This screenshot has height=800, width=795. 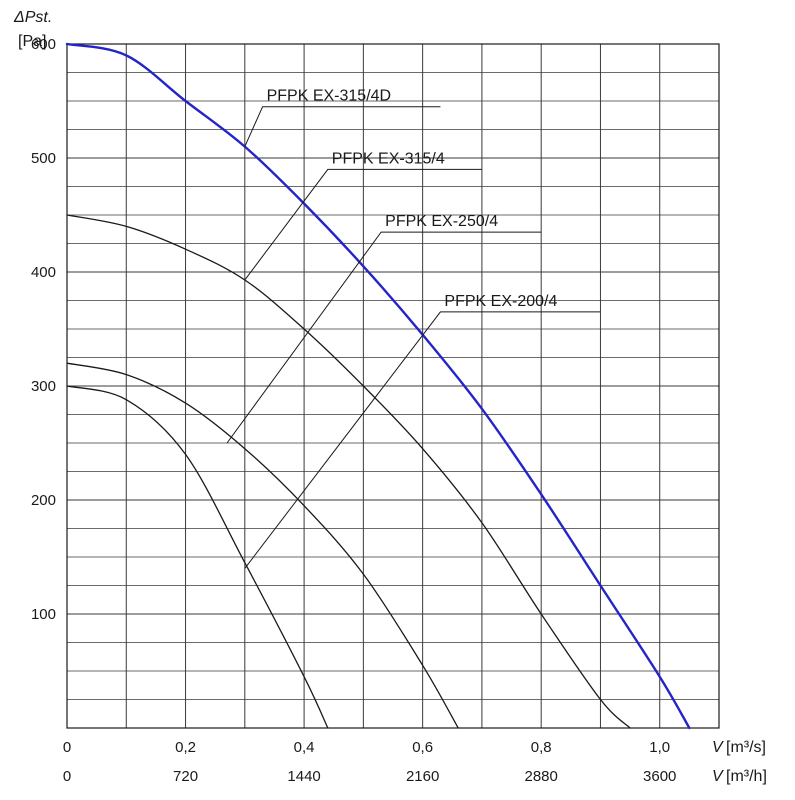 I want to click on y-tick-label: 300, so click(x=43, y=386).